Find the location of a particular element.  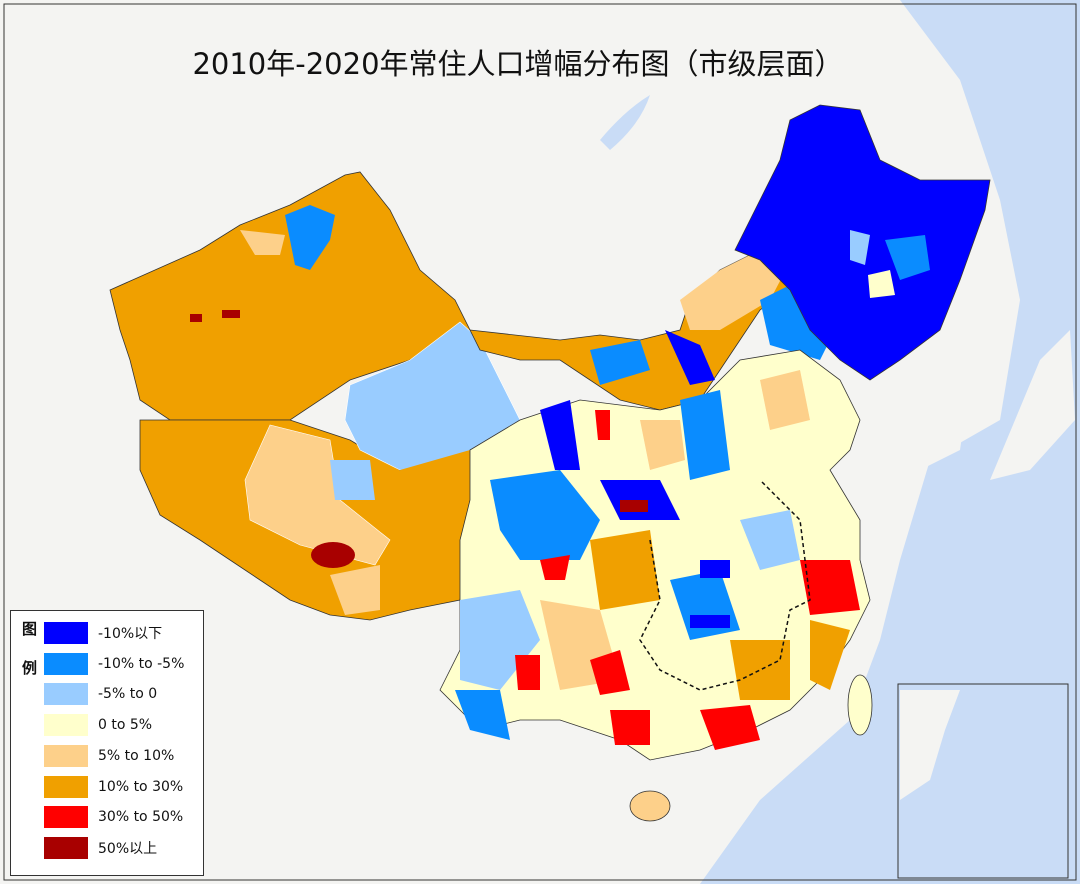

legend-label: -10%以下 is located at coordinates (130, 634).